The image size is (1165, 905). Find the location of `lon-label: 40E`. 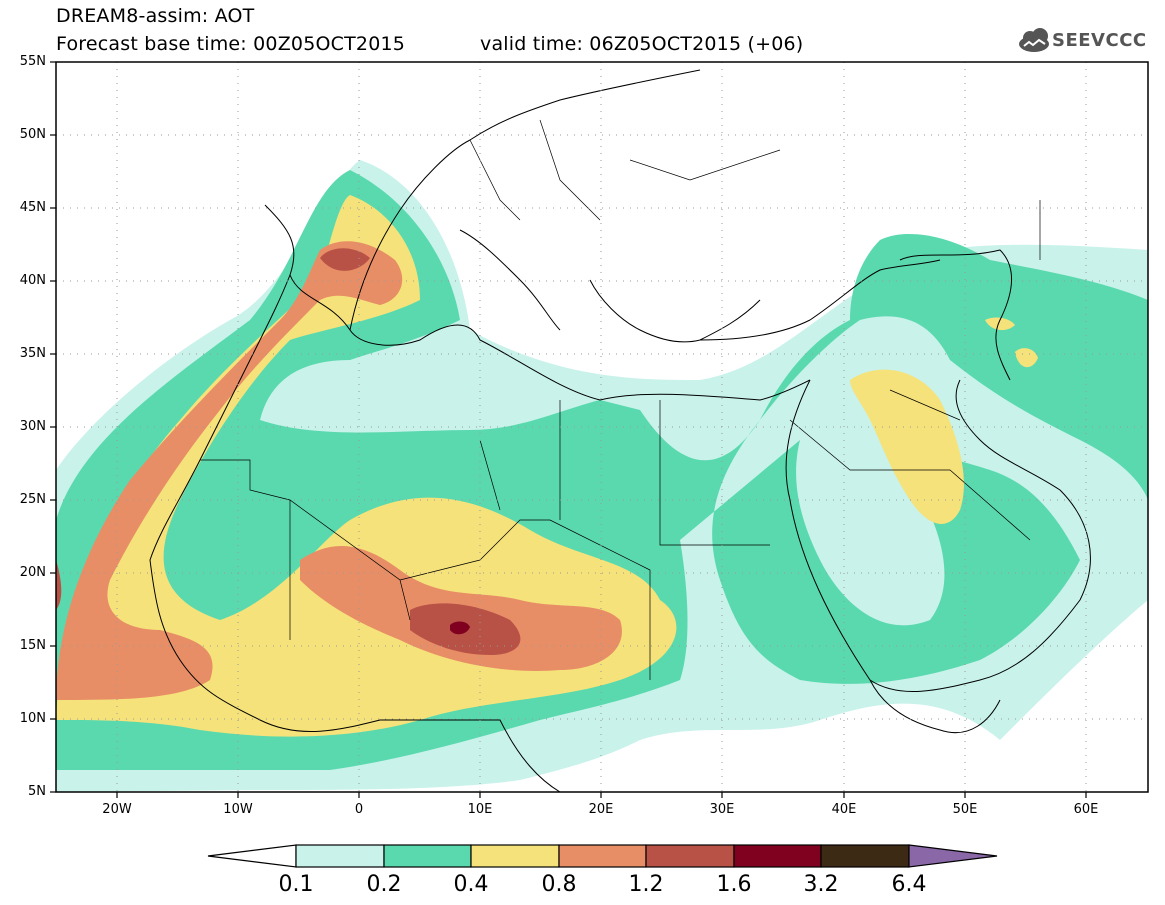

lon-label: 40E is located at coordinates (844, 809).